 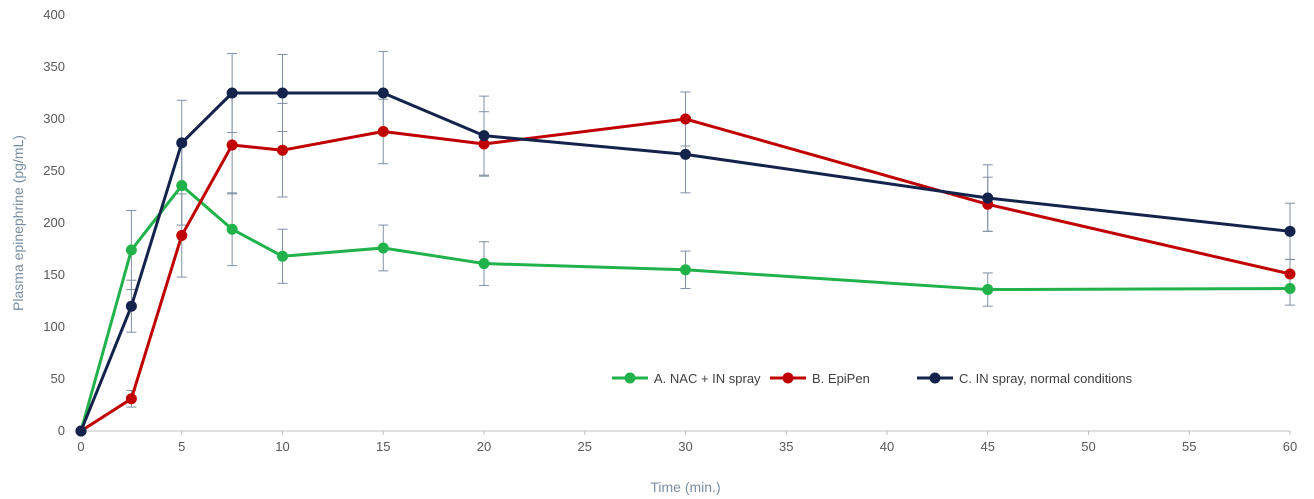 I want to click on x-tick-label: 15, so click(x=383, y=446).